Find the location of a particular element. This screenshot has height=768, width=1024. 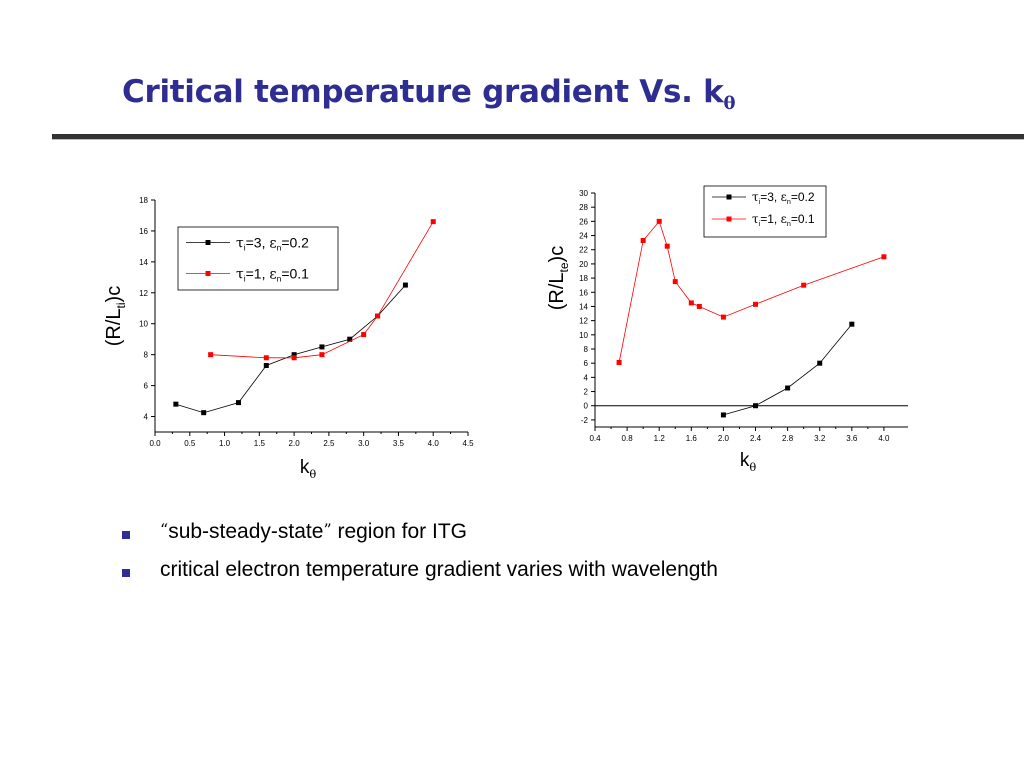

bullet-text-a: sub-steady-state is located at coordinates (246, 531).